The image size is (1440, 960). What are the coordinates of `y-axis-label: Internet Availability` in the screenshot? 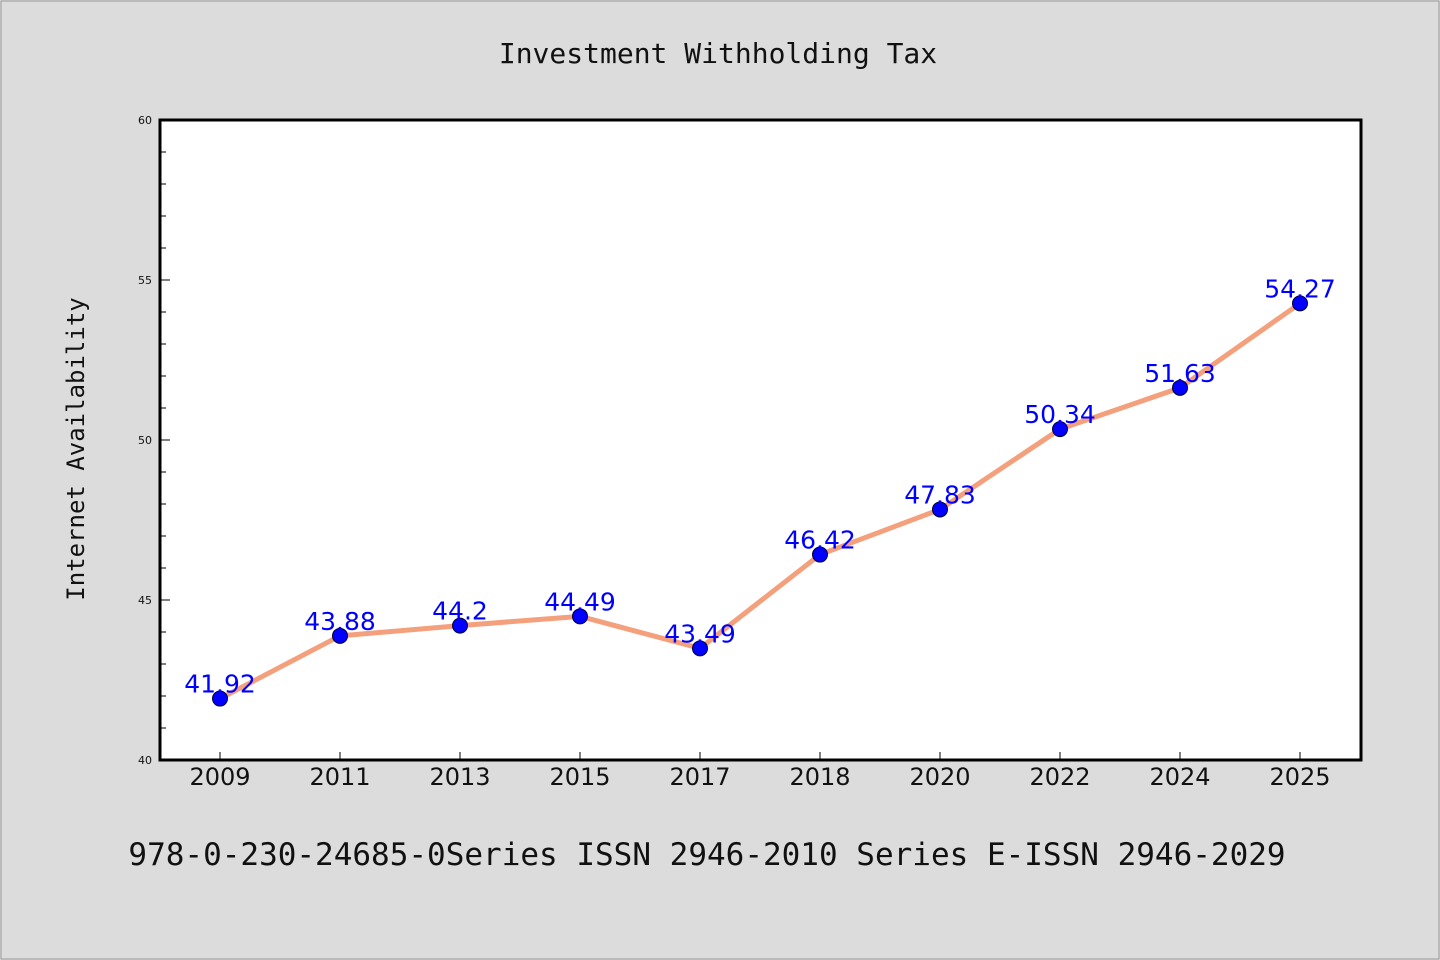 It's located at (76, 448).